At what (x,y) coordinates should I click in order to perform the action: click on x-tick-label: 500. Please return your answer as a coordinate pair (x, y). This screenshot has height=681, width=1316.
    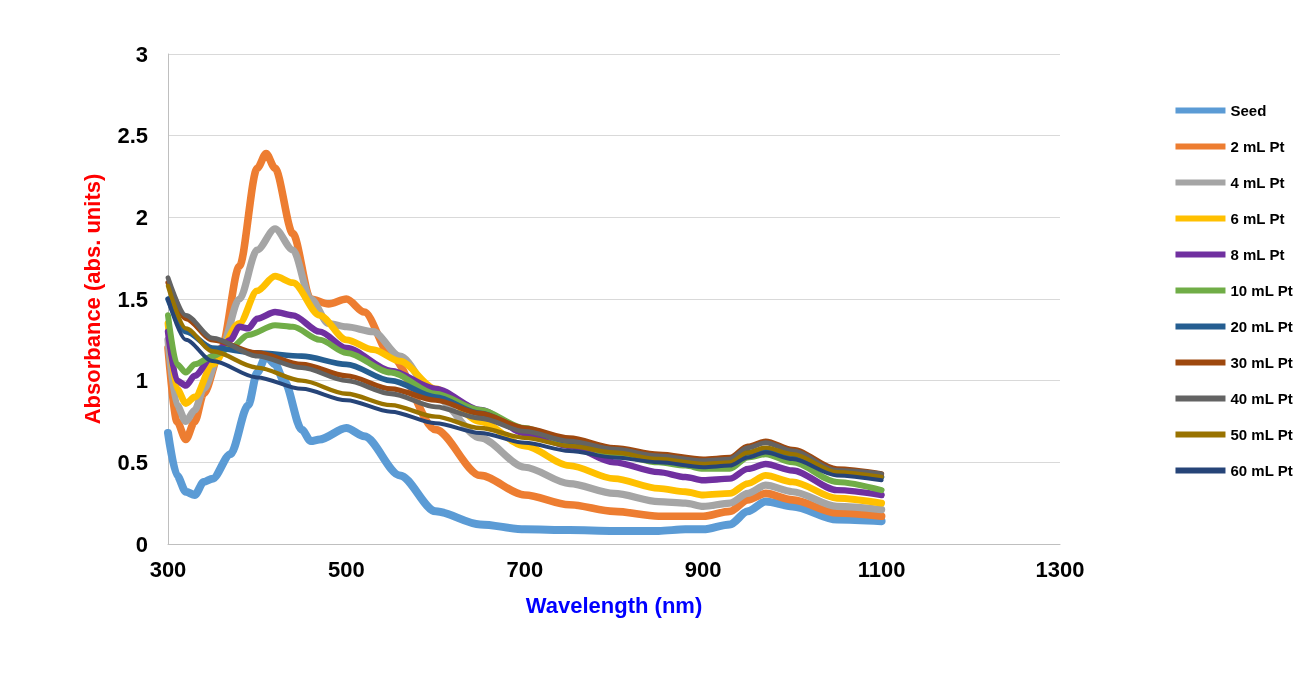
    Looking at the image, I should click on (346, 569).